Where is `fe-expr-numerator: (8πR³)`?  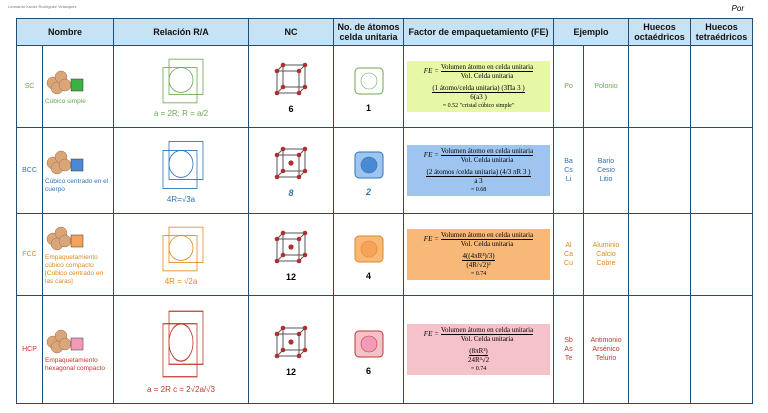 fe-expr-numerator: (8πR³) is located at coordinates (478, 351).